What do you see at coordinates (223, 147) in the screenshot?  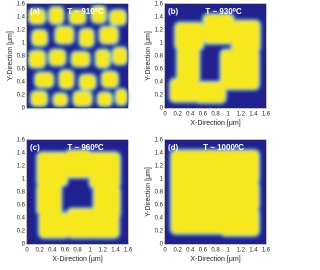 I see `panel-title: T ~ 1000⁰C` at bounding box center [223, 147].